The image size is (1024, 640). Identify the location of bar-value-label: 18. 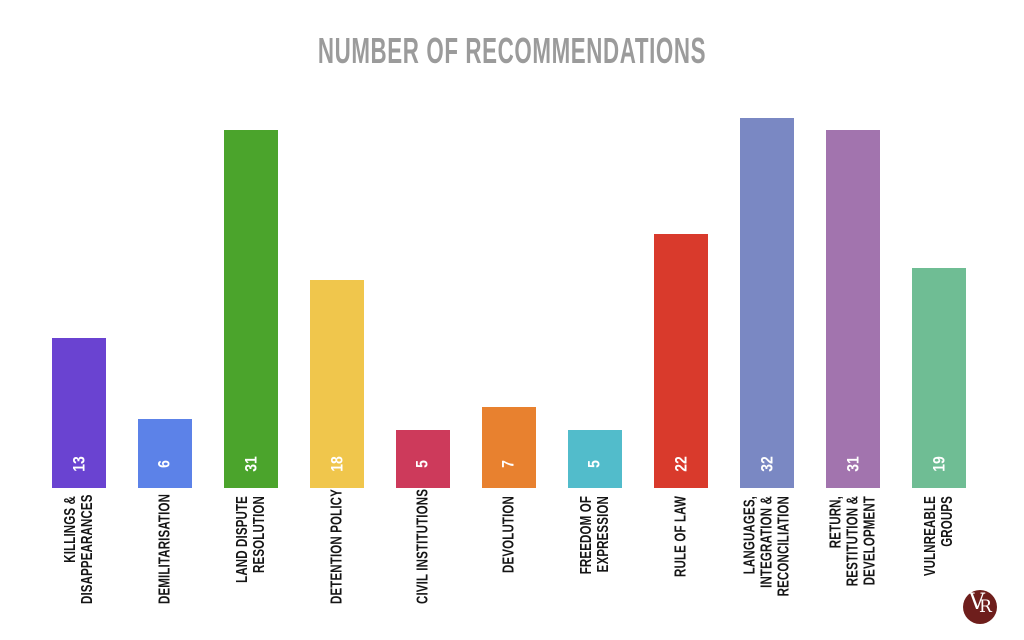
(336, 464).